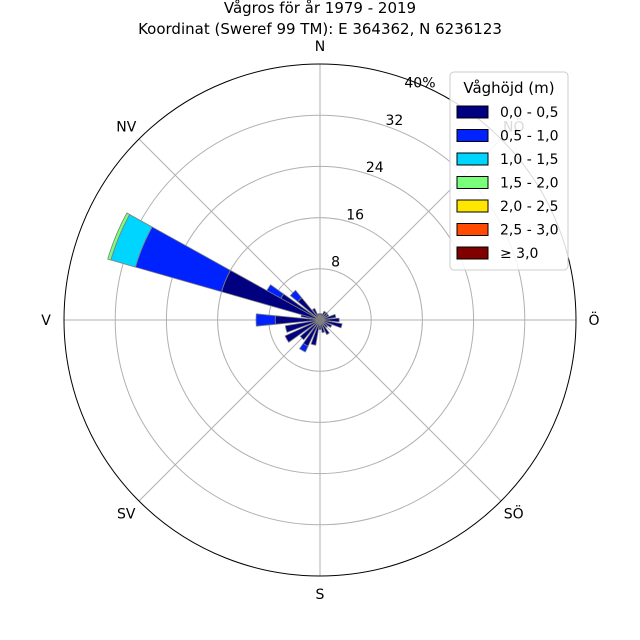 The width and height of the screenshot is (640, 640). What do you see at coordinates (126, 127) in the screenshot?
I see `direction-label-1: NV` at bounding box center [126, 127].